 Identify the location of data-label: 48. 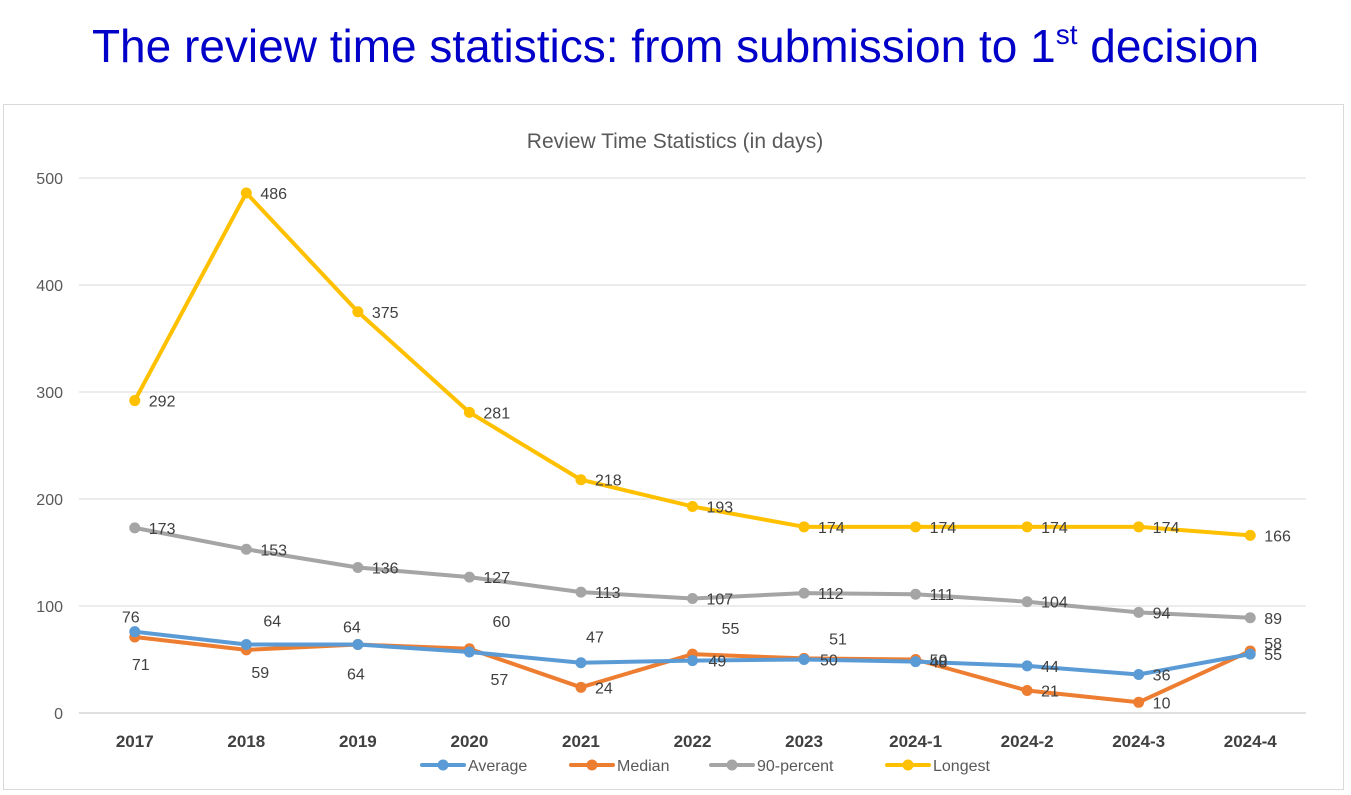
(939, 663).